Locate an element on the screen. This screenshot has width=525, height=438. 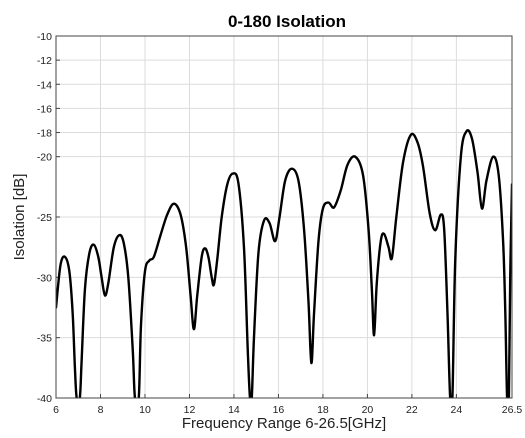
x-tick-label: 12 is located at coordinates (190, 410).